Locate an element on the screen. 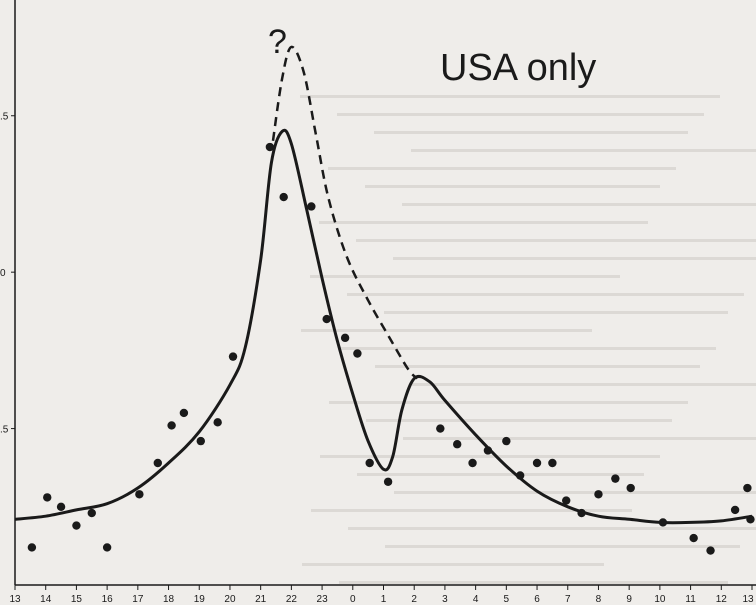 The width and height of the screenshot is (756, 605). dashed-curve-line is located at coordinates (345, 212).